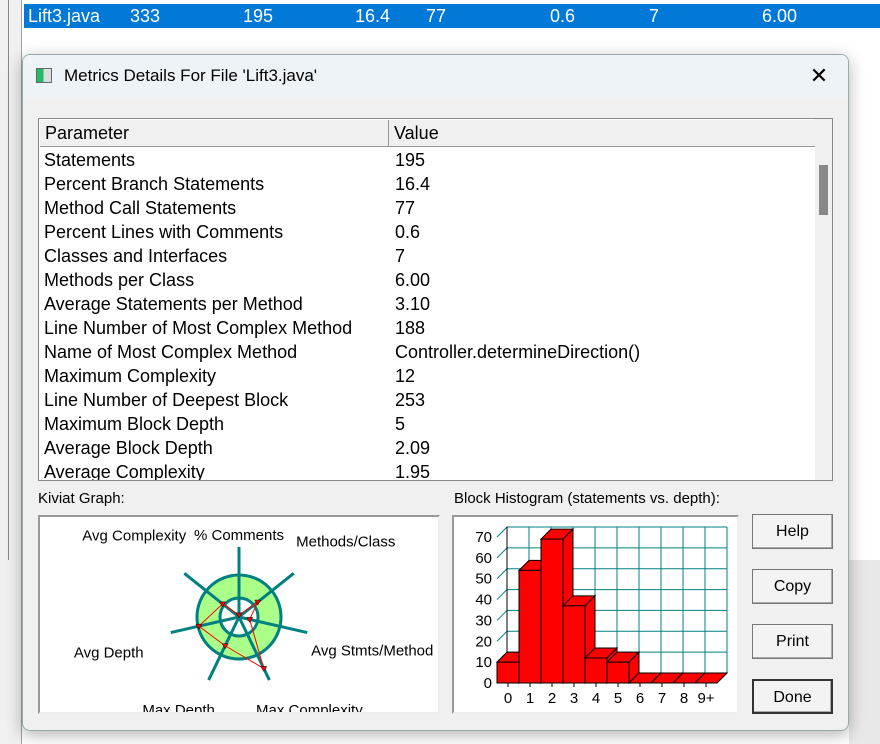  What do you see at coordinates (488, 683) in the screenshot?
I see `y-tick-label: 0` at bounding box center [488, 683].